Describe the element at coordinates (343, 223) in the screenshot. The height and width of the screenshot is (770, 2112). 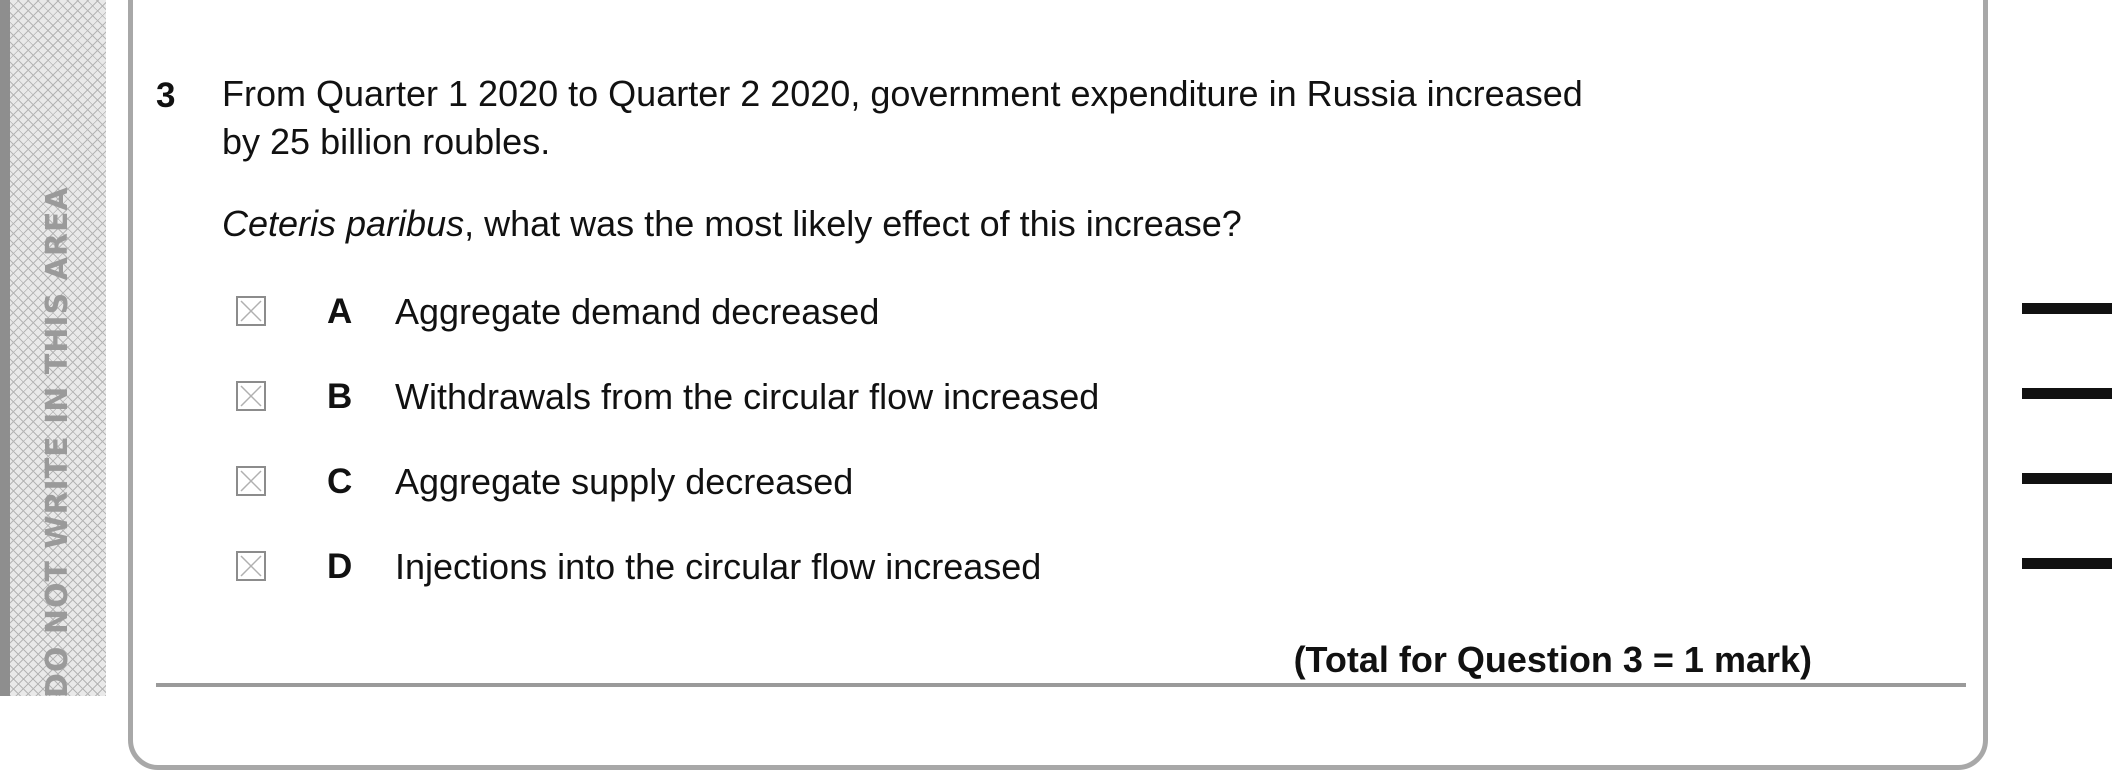
I see `question-prompt-italic: Ceteris paribus` at that location.